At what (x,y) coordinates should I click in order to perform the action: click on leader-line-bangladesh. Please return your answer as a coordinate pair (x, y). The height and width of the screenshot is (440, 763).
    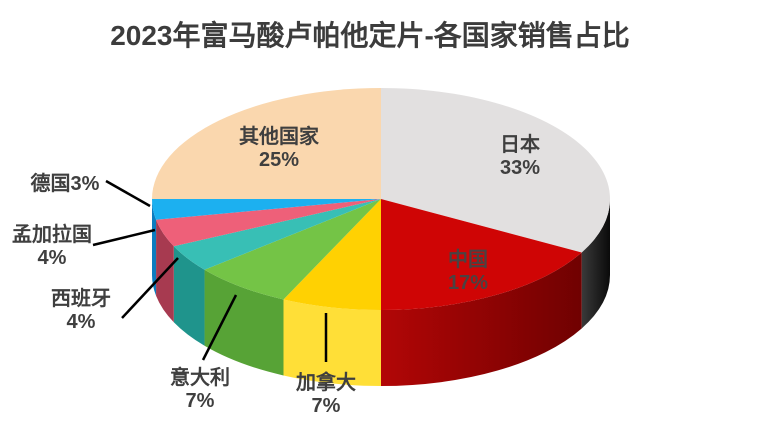
    Looking at the image, I should click on (124, 237).